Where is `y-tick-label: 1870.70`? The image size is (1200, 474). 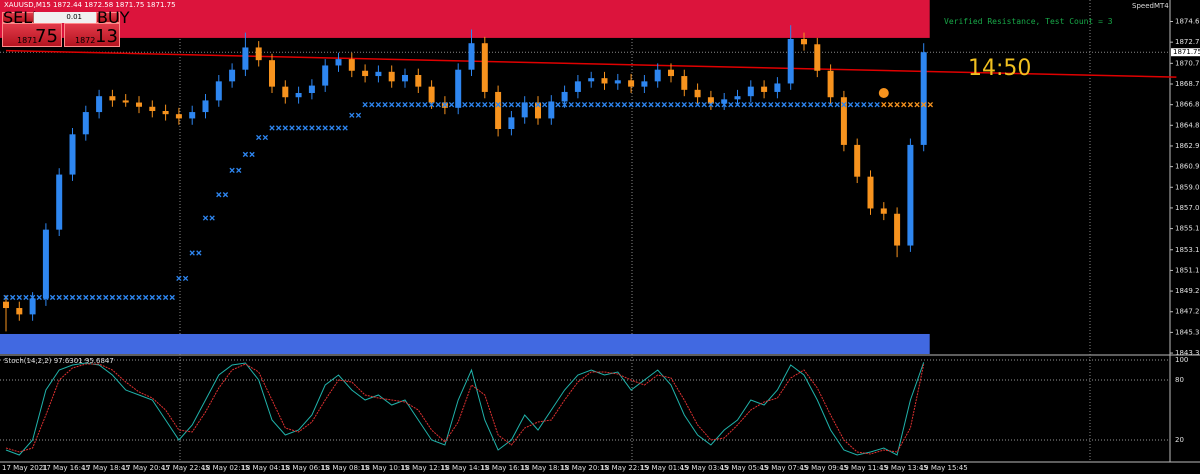 y-tick-label: 1870.70 is located at coordinates (1187, 63).